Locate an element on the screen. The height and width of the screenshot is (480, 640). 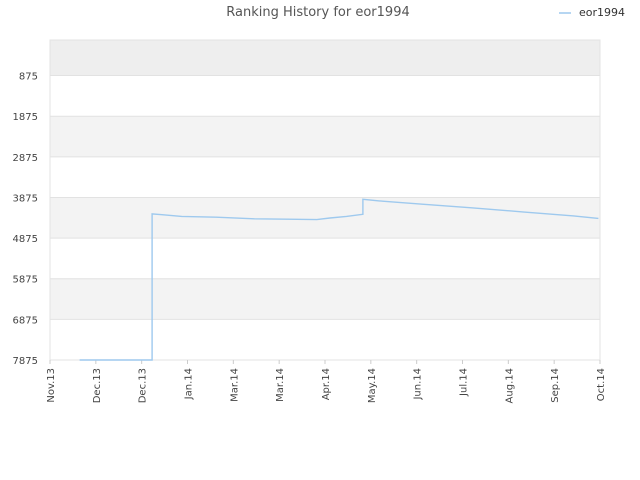
x-tick-label: Apr.14 is located at coordinates (326, 384).